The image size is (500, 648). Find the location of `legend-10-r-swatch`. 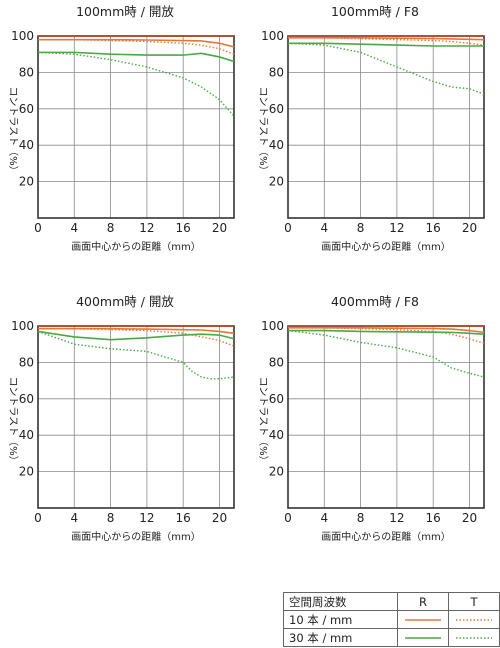

legend-10-r-swatch is located at coordinates (423, 619).